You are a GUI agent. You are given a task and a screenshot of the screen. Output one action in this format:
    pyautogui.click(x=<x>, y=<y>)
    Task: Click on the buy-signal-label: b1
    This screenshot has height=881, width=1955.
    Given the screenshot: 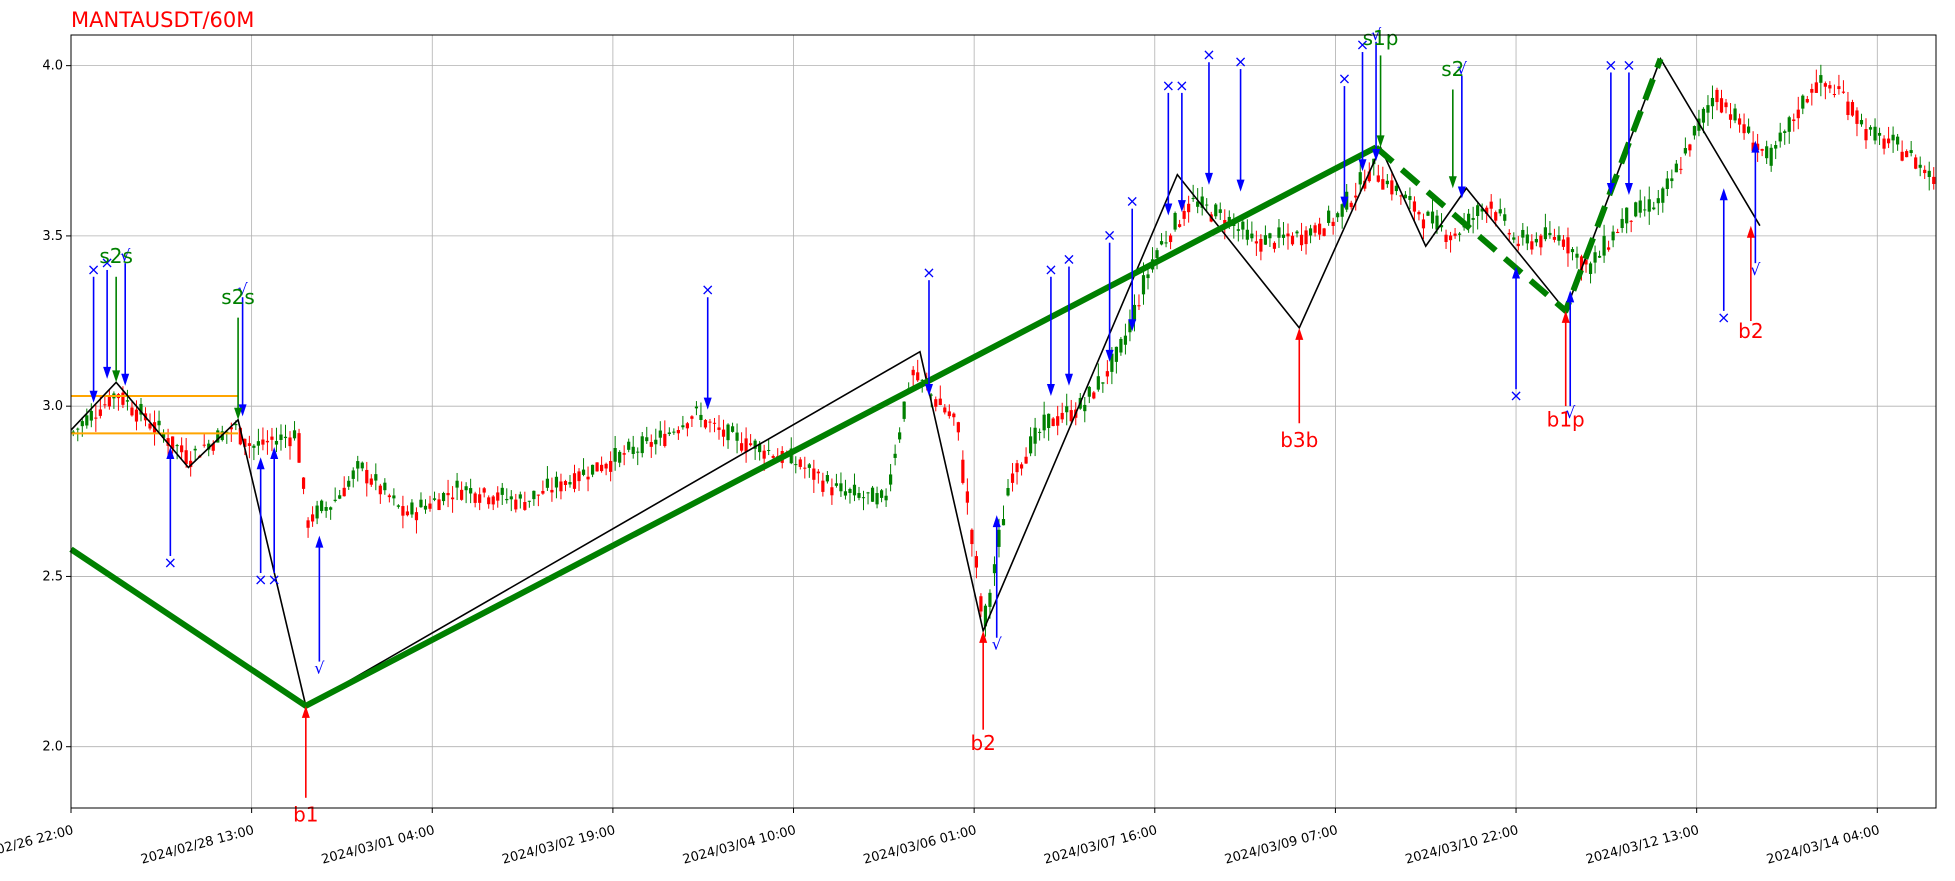 What is the action you would take?
    pyautogui.click(x=305, y=815)
    